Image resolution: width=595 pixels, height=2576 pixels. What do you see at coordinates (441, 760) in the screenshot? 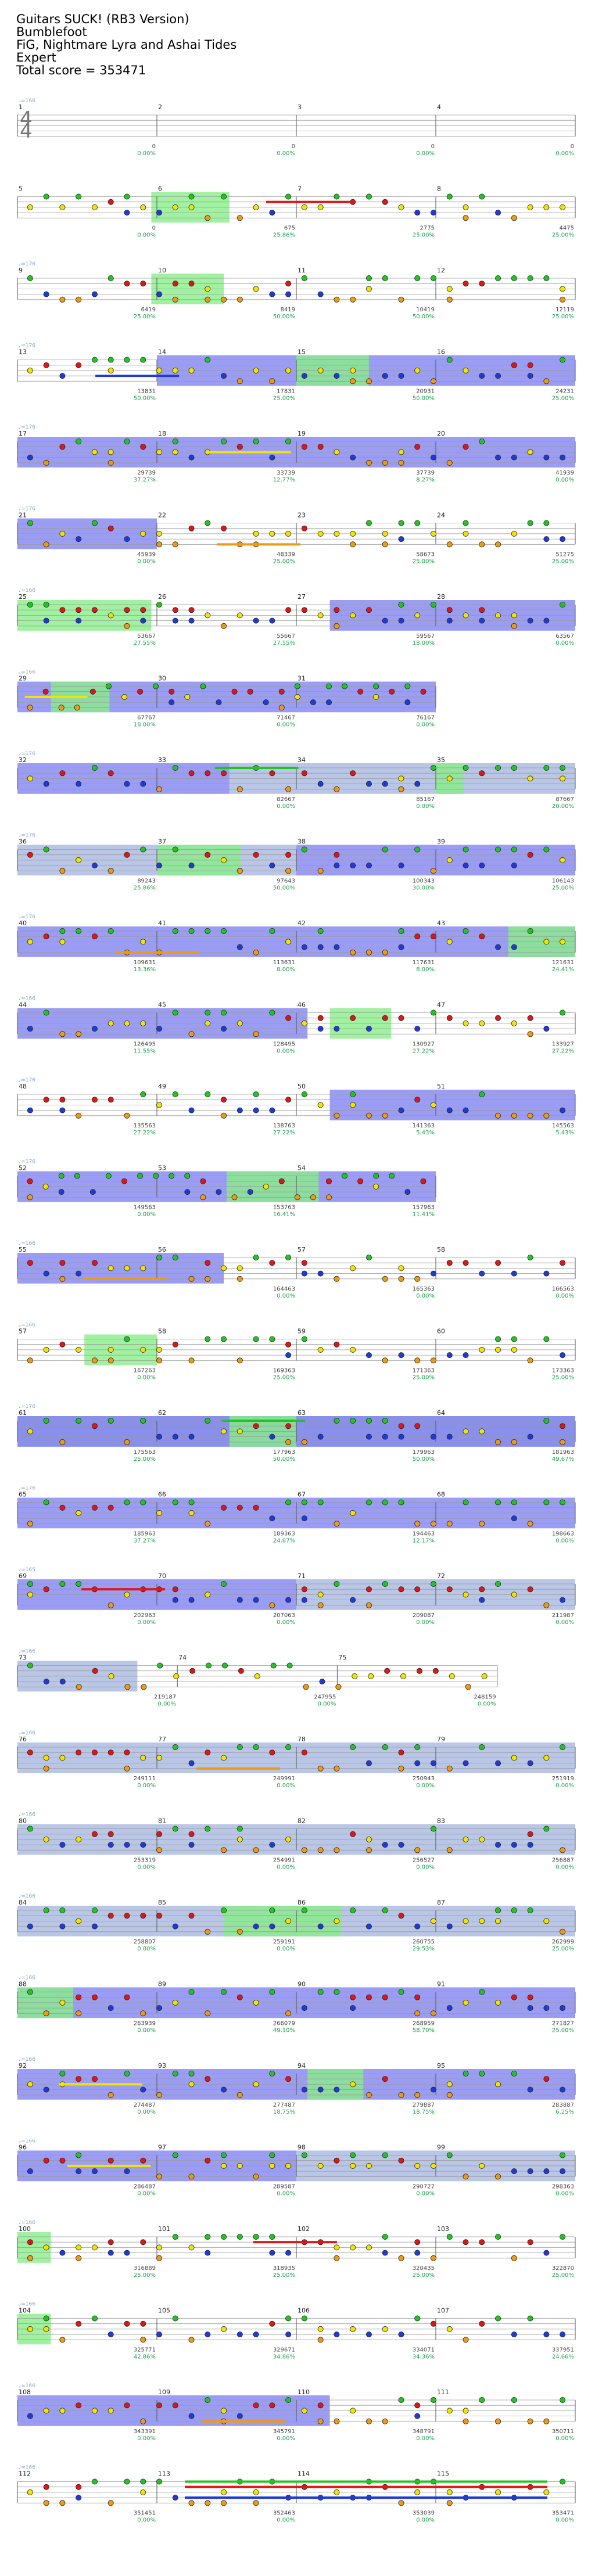
I see `bar-number: 35` at bounding box center [441, 760].